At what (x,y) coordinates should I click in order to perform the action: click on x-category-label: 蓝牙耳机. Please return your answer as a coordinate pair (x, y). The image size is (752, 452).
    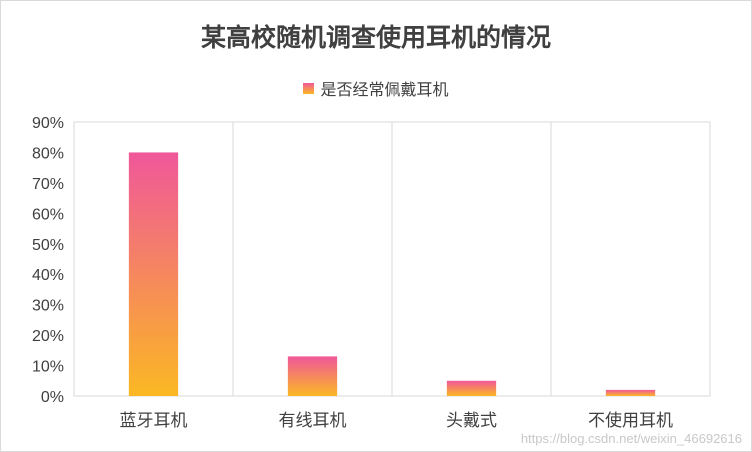
    Looking at the image, I should click on (154, 421).